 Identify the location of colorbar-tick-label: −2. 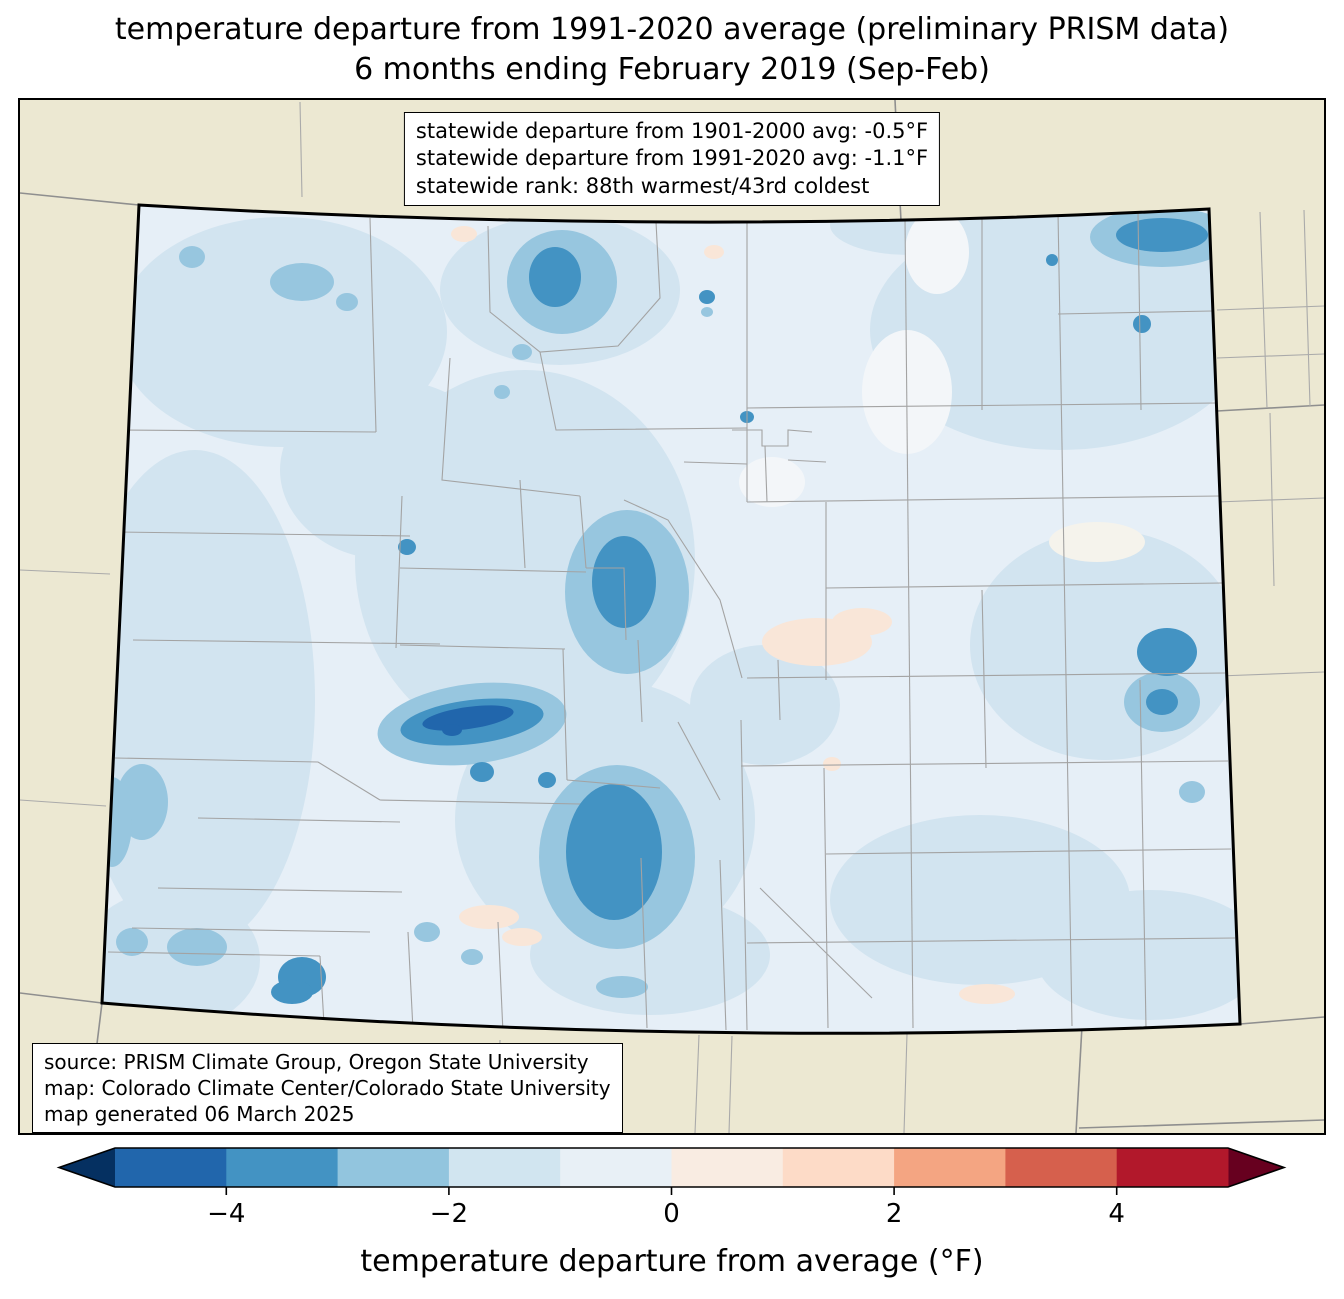
(449, 1214).